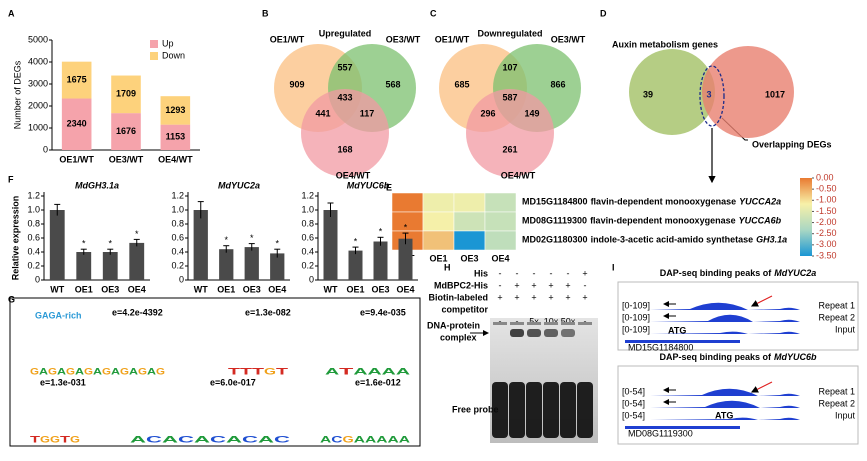  What do you see at coordinates (77, 124) in the screenshot?
I see `value-label: 2340` at bounding box center [77, 124].